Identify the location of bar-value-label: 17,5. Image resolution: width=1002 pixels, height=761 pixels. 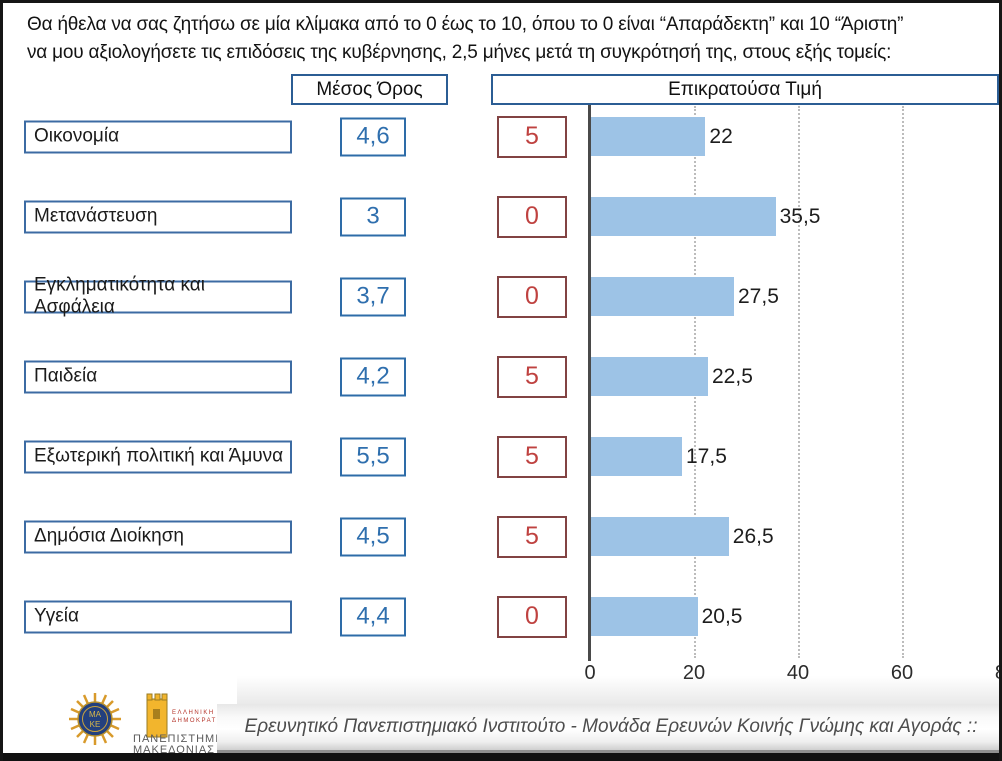
(706, 456).